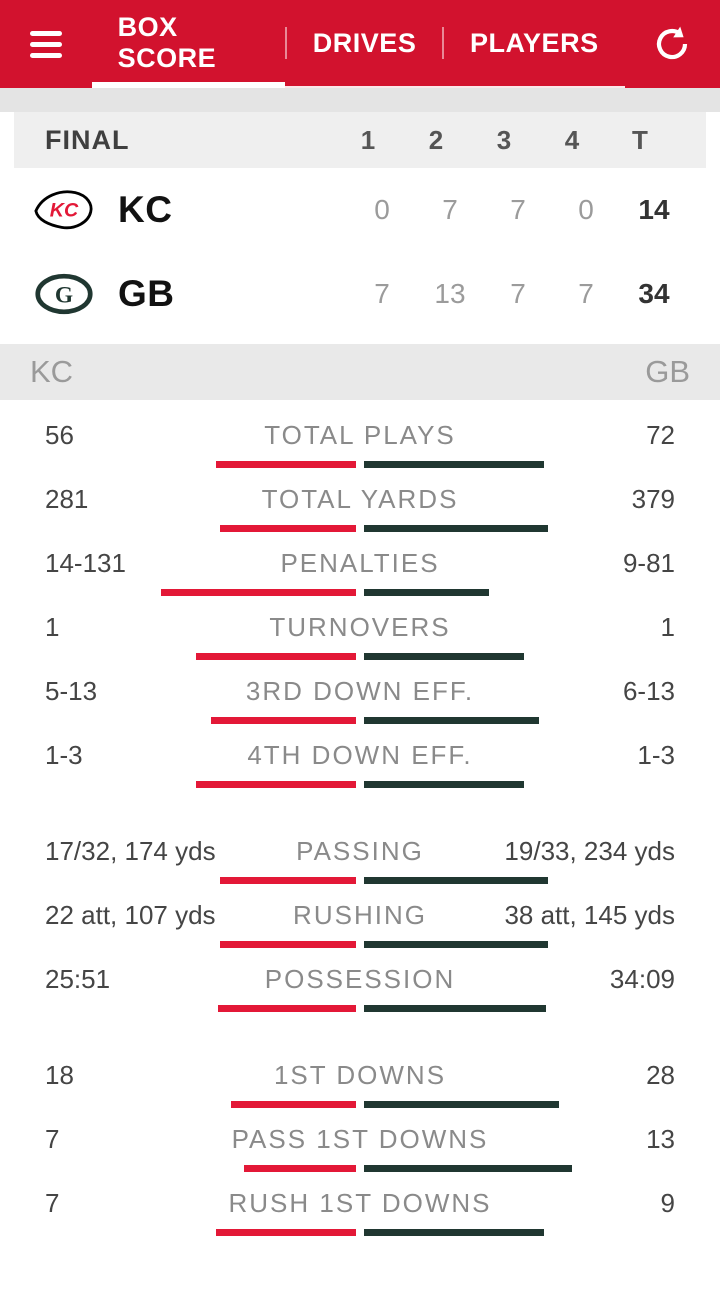  I want to click on kc-total-score: 14, so click(654, 210).